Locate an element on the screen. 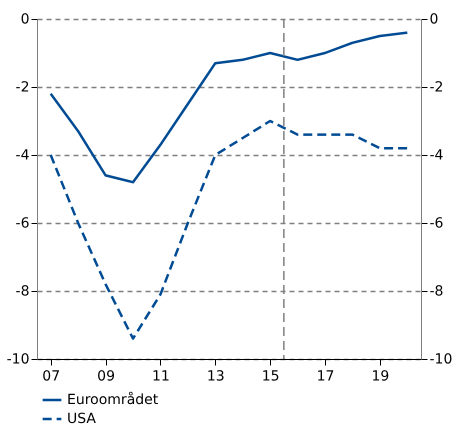 The height and width of the screenshot is (425, 471). y-tick-label: -6 is located at coordinates (23, 224).